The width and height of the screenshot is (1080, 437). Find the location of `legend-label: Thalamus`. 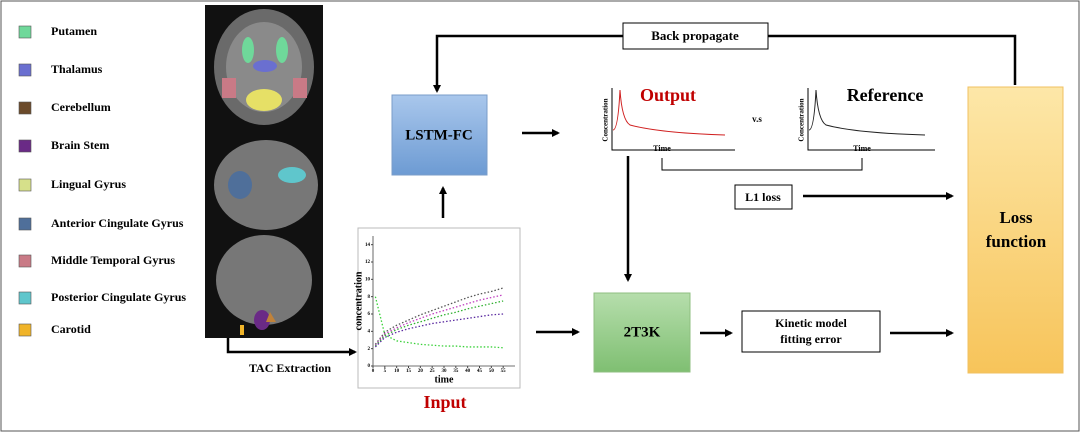

legend-label: Thalamus is located at coordinates (77, 69).